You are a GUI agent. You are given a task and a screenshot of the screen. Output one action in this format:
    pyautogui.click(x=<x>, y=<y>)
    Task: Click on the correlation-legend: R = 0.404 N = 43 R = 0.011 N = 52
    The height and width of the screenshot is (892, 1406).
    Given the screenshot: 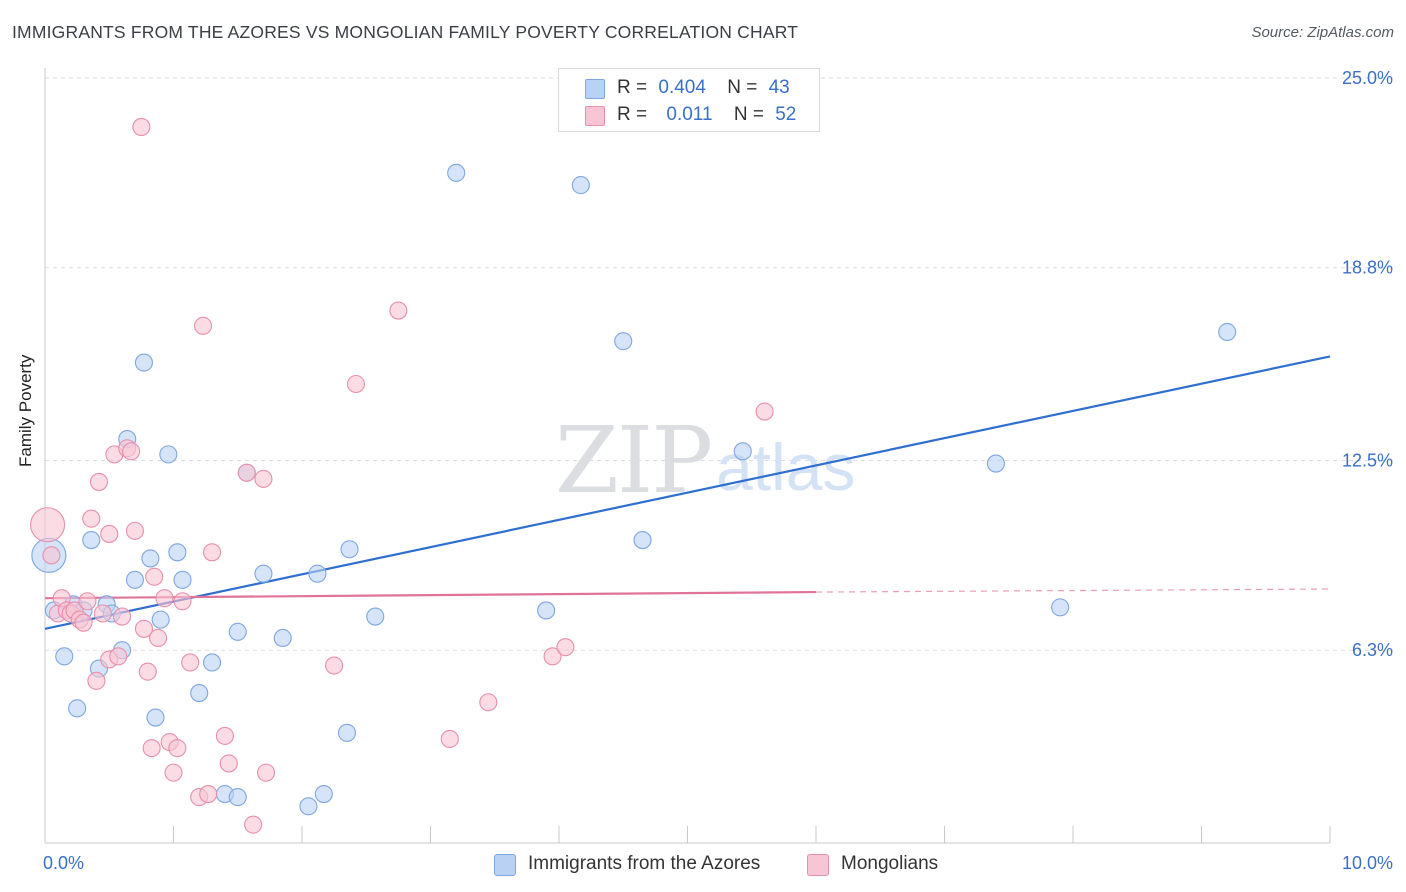 What is the action you would take?
    pyautogui.click(x=689, y=100)
    